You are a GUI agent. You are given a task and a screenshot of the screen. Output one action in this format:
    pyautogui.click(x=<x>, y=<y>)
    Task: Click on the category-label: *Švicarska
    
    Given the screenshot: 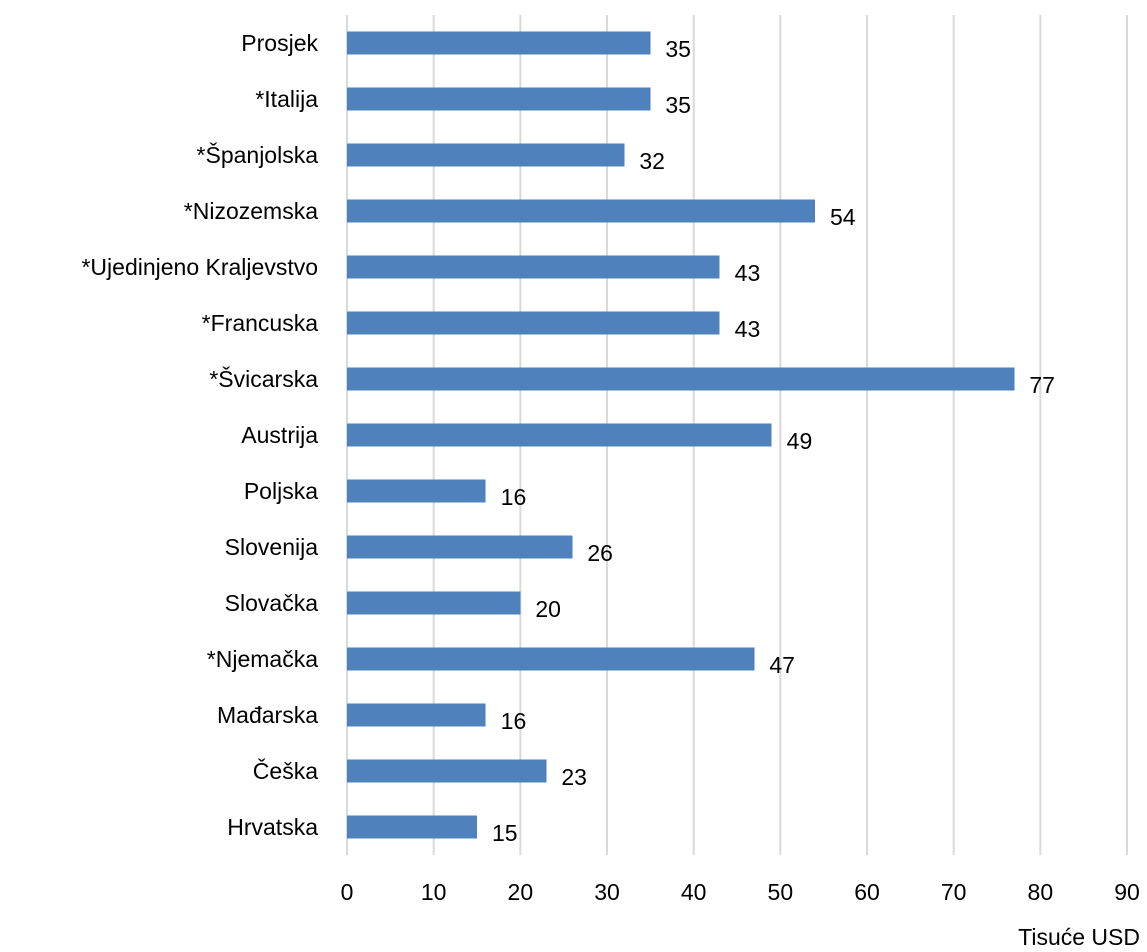 What is the action you would take?
    pyautogui.click(x=263, y=378)
    